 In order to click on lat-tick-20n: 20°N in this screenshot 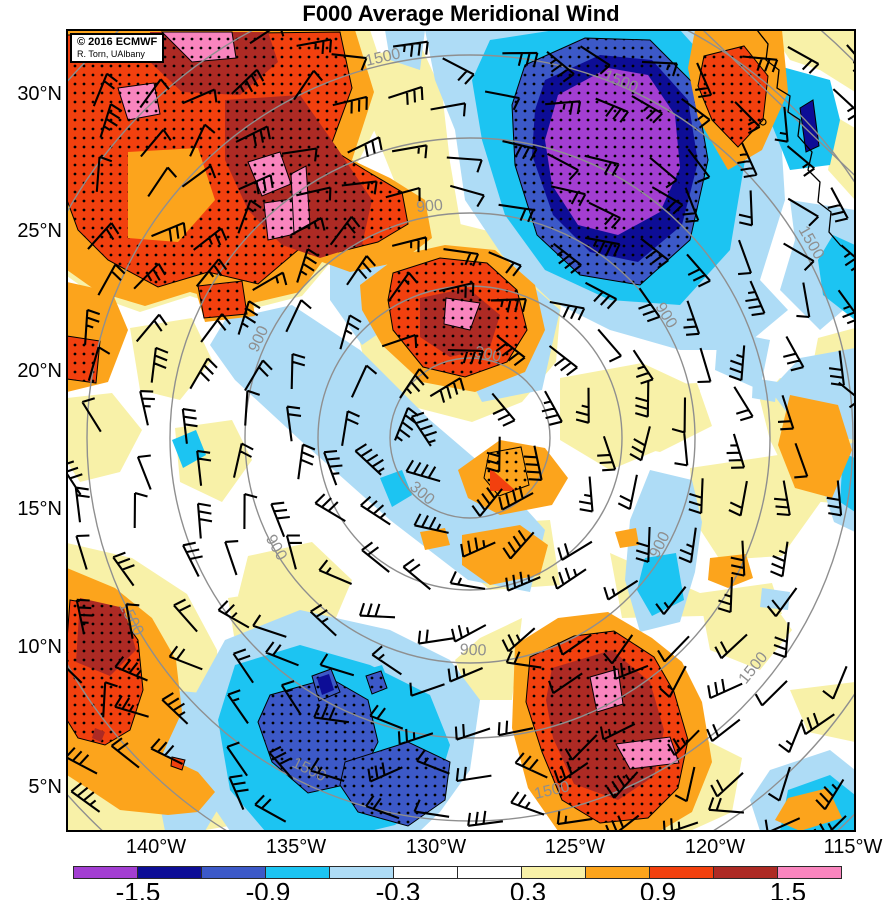, I will do `click(39, 371)`.